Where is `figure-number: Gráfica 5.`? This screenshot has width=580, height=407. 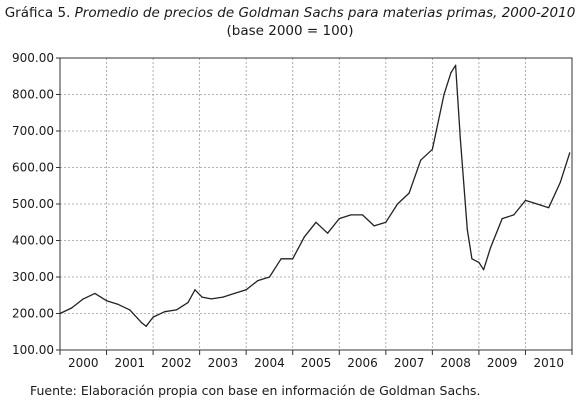
figure-number: Gráfica 5. is located at coordinates (37, 13).